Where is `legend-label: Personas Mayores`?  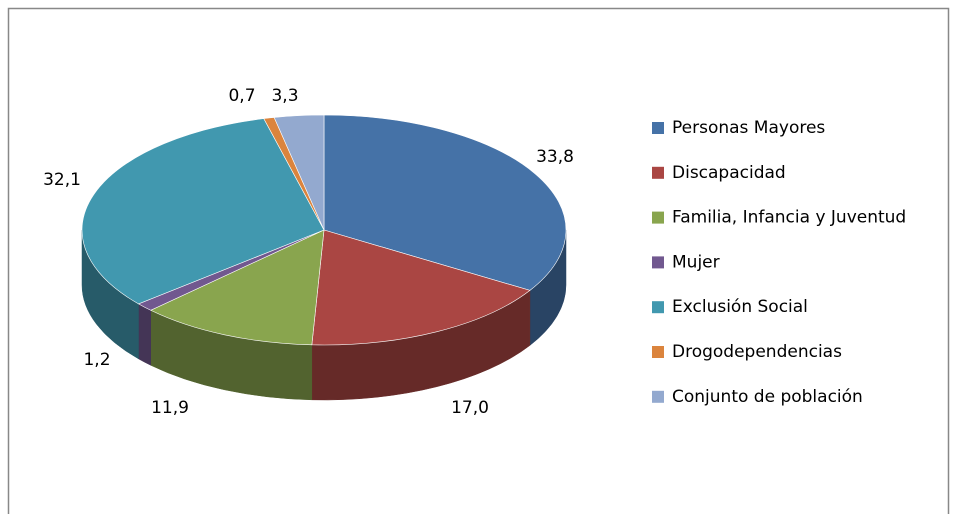
legend-label: Personas Mayores is located at coordinates (748, 128).